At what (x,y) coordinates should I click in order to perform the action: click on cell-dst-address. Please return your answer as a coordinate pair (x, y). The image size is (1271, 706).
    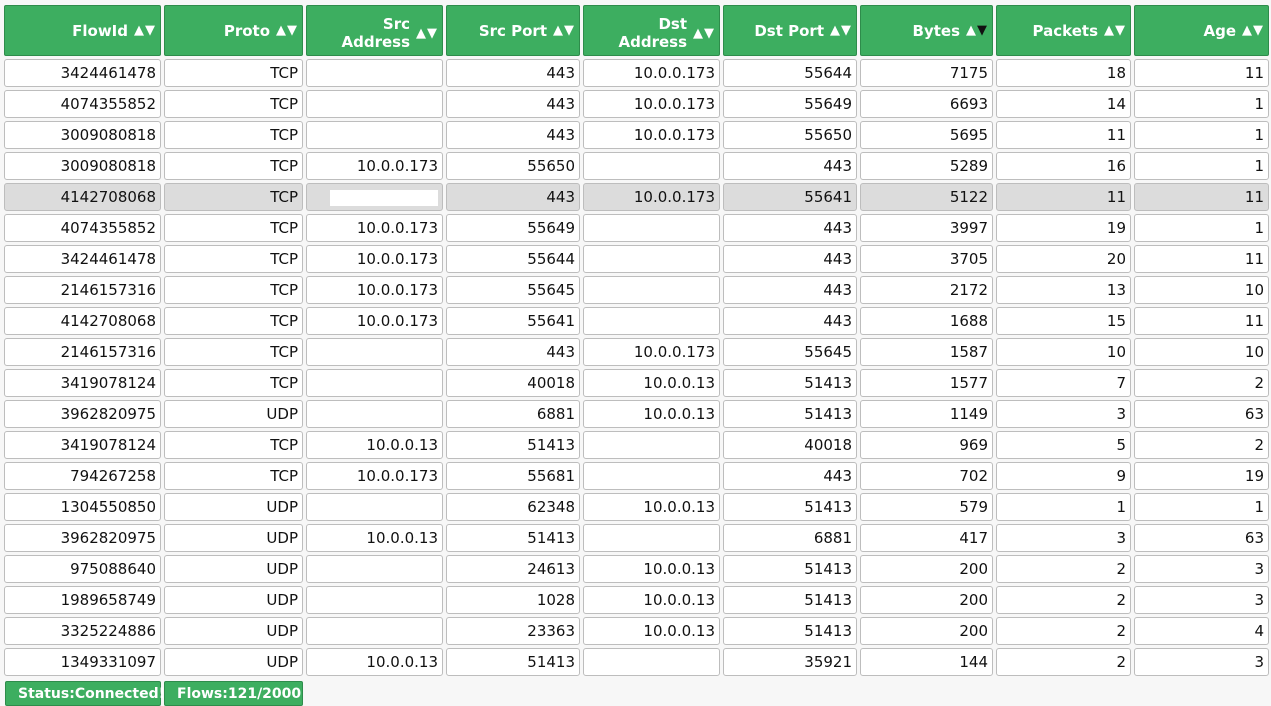
    Looking at the image, I should click on (651, 166).